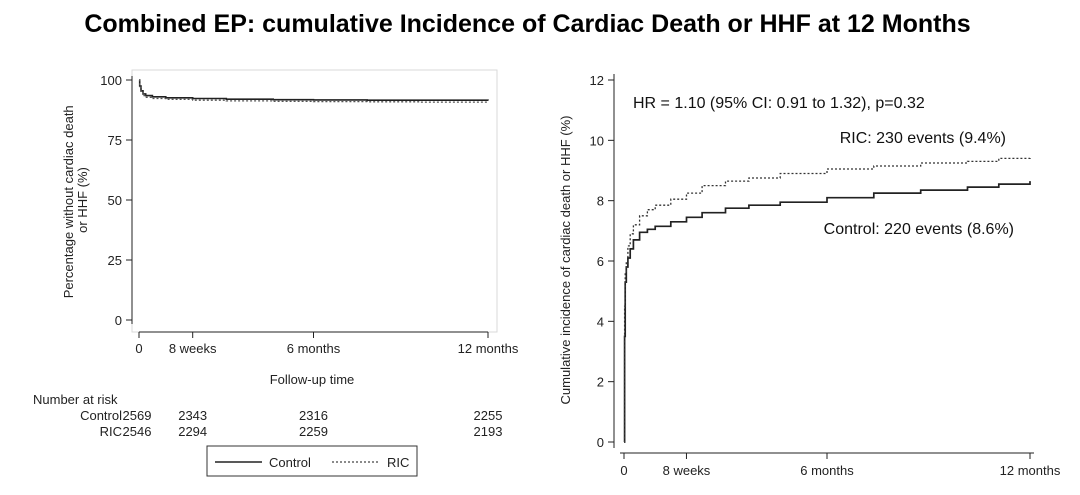 This screenshot has width=1080, height=495. I want to click on left-series-lines, so click(313, 91).